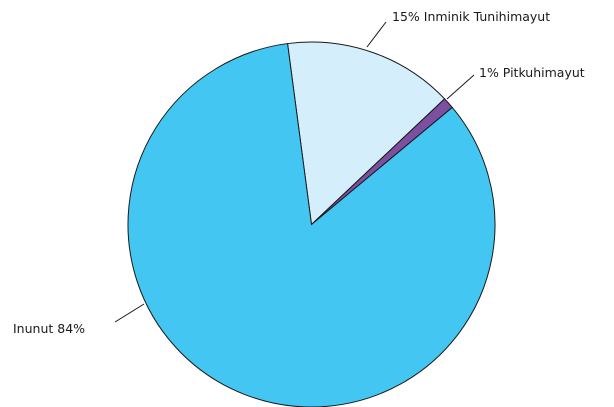 The width and height of the screenshot is (614, 407). What do you see at coordinates (129, 313) in the screenshot?
I see `leader-line-inunut` at bounding box center [129, 313].